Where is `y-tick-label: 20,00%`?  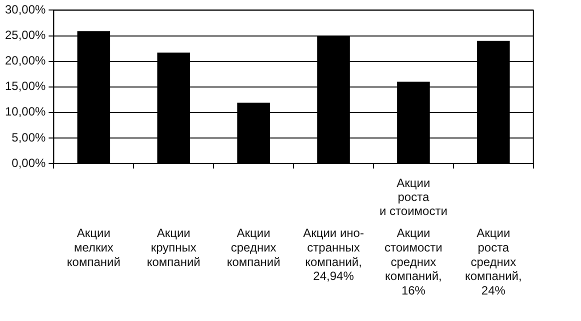
y-tick-label: 20,00% is located at coordinates (25, 61).